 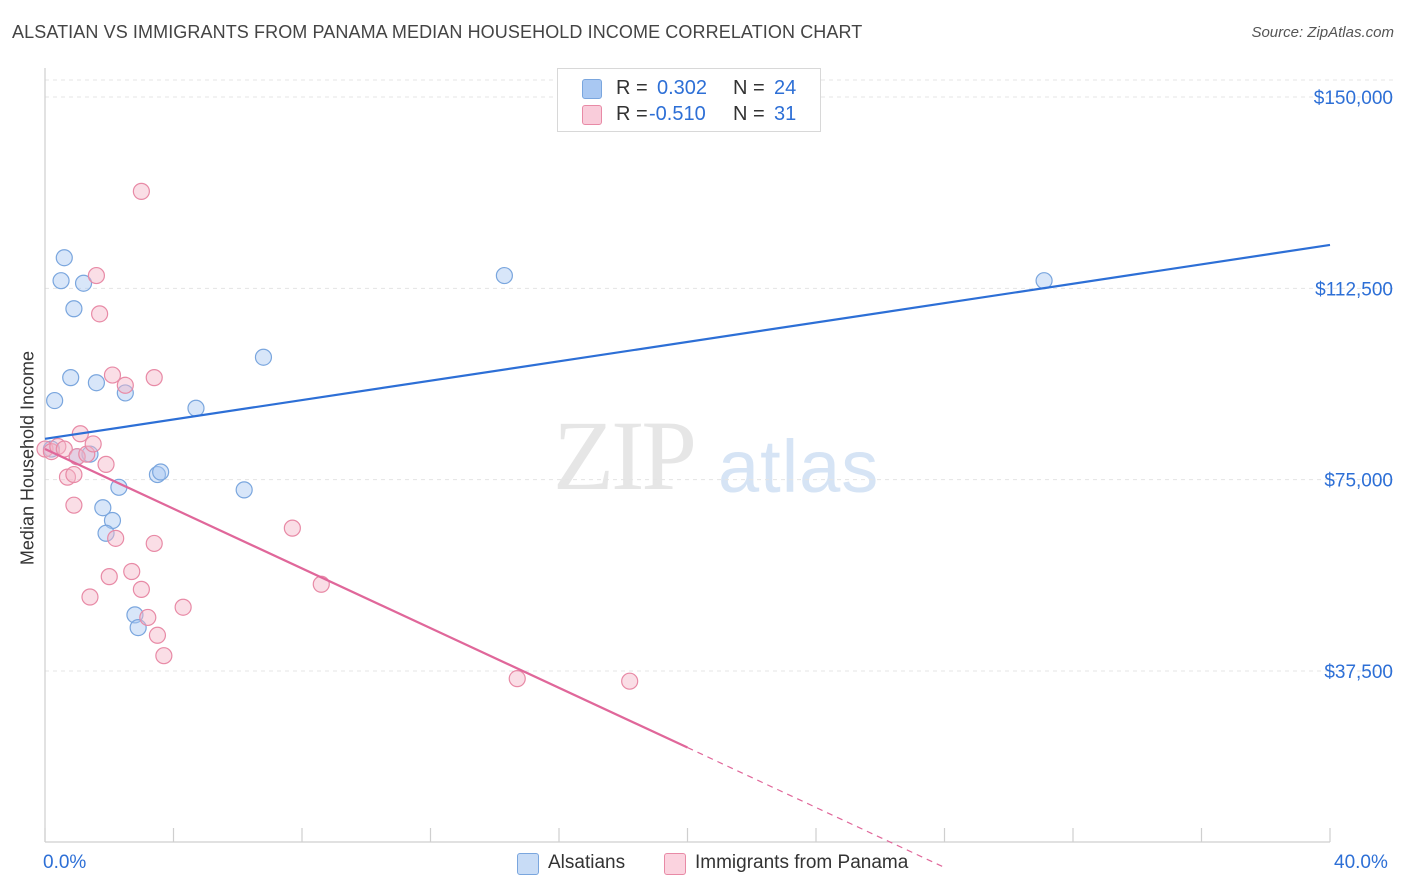 I want to click on panama-legend-swatch, so click(x=675, y=864).